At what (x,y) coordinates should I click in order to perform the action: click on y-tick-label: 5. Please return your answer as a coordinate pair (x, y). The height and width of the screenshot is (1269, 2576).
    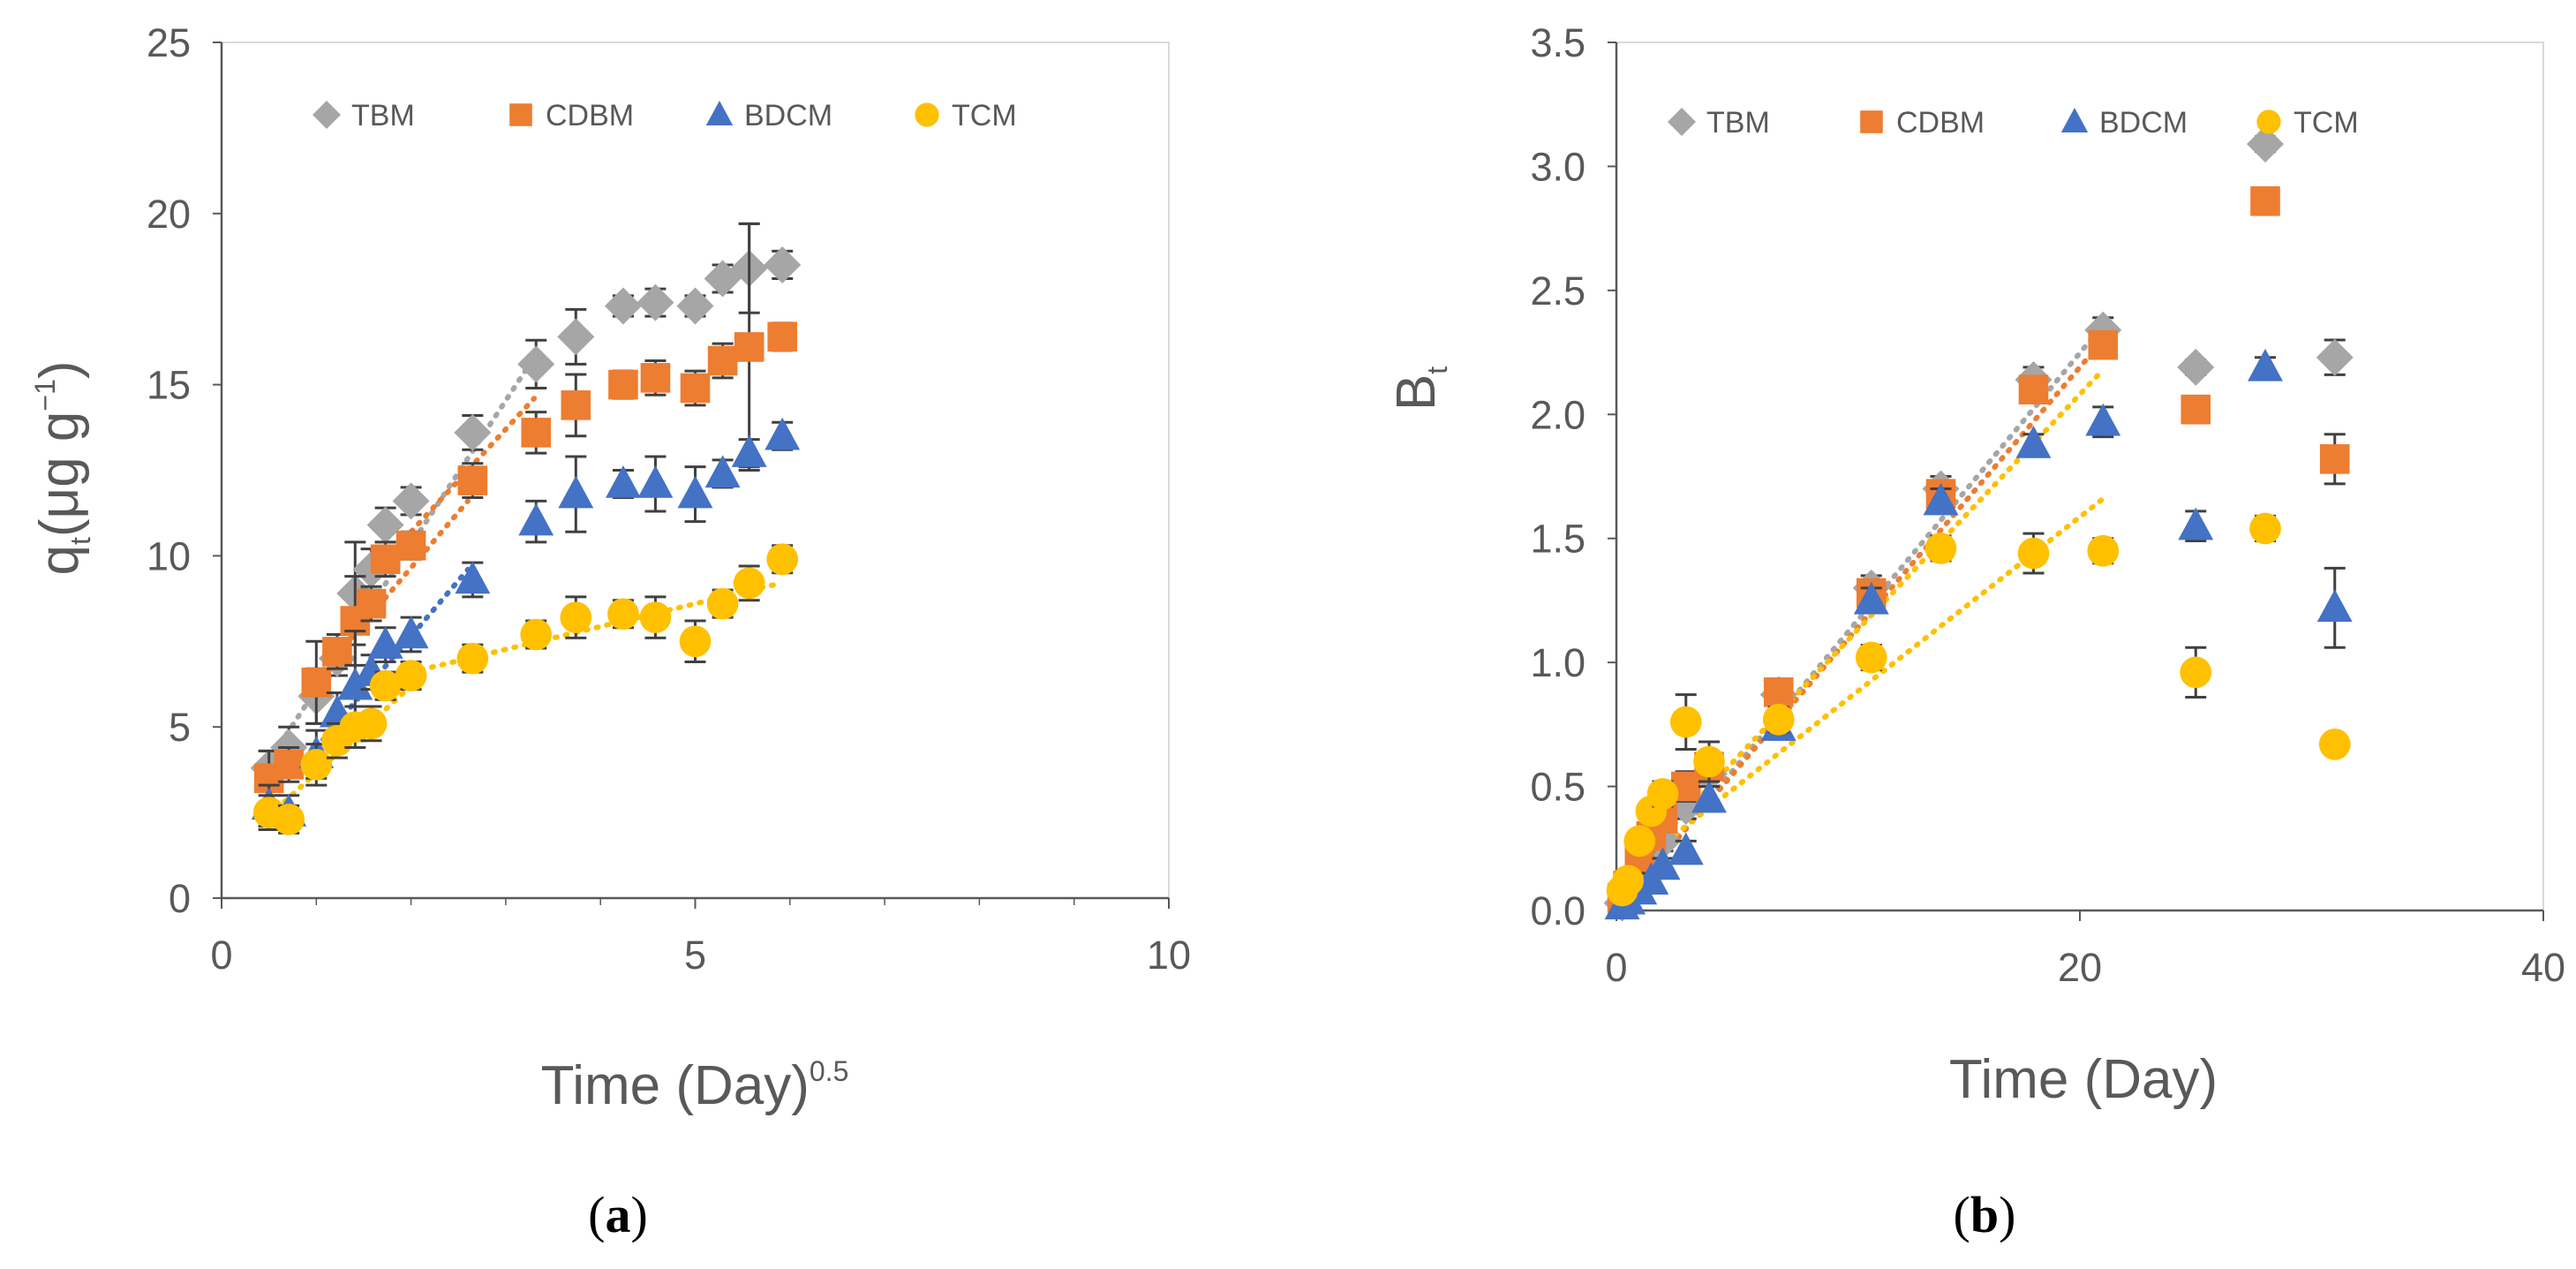
    Looking at the image, I should click on (180, 727).